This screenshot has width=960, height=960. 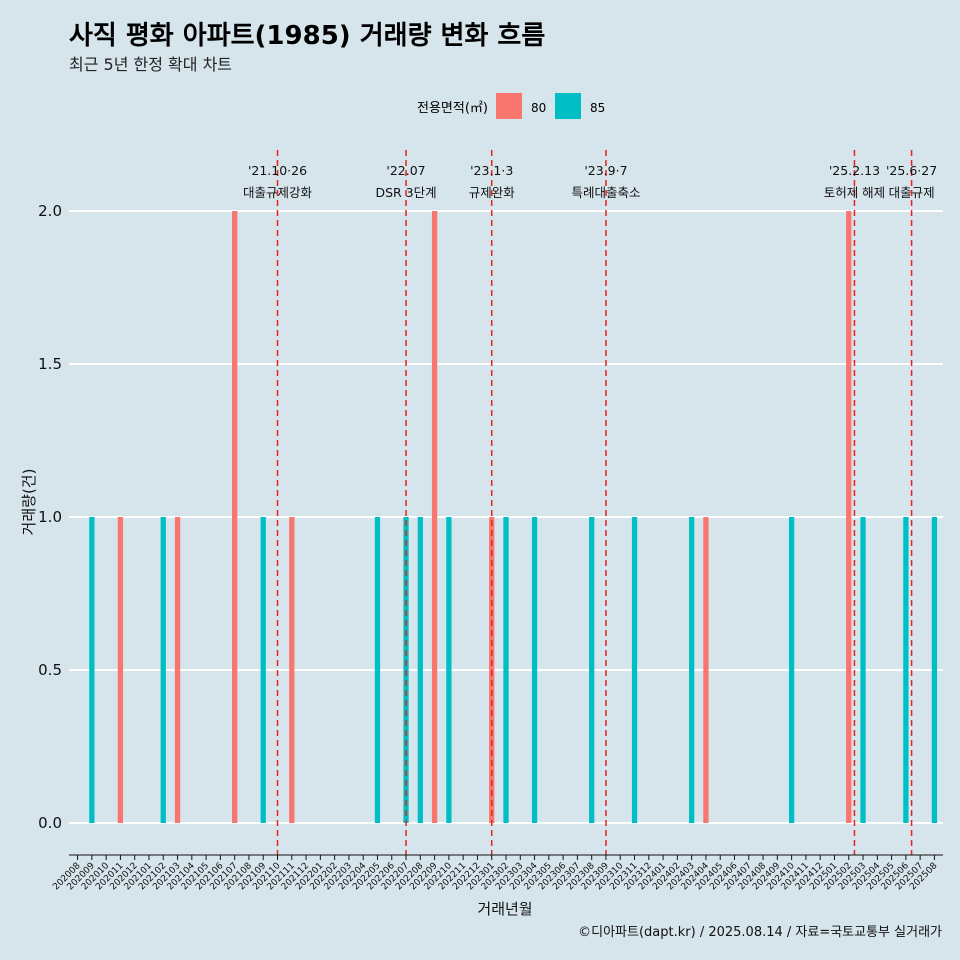 I want to click on event-date: '25.6·27, so click(x=911, y=170).